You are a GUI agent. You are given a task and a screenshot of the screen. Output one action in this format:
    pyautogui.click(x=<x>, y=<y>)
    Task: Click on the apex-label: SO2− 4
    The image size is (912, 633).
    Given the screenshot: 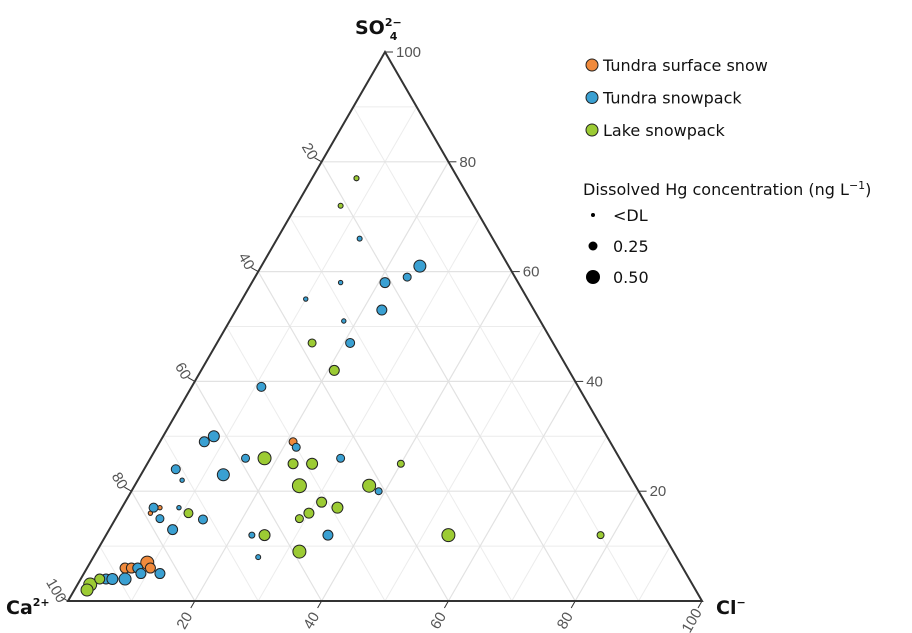 What is the action you would take?
    pyautogui.click(x=378, y=29)
    